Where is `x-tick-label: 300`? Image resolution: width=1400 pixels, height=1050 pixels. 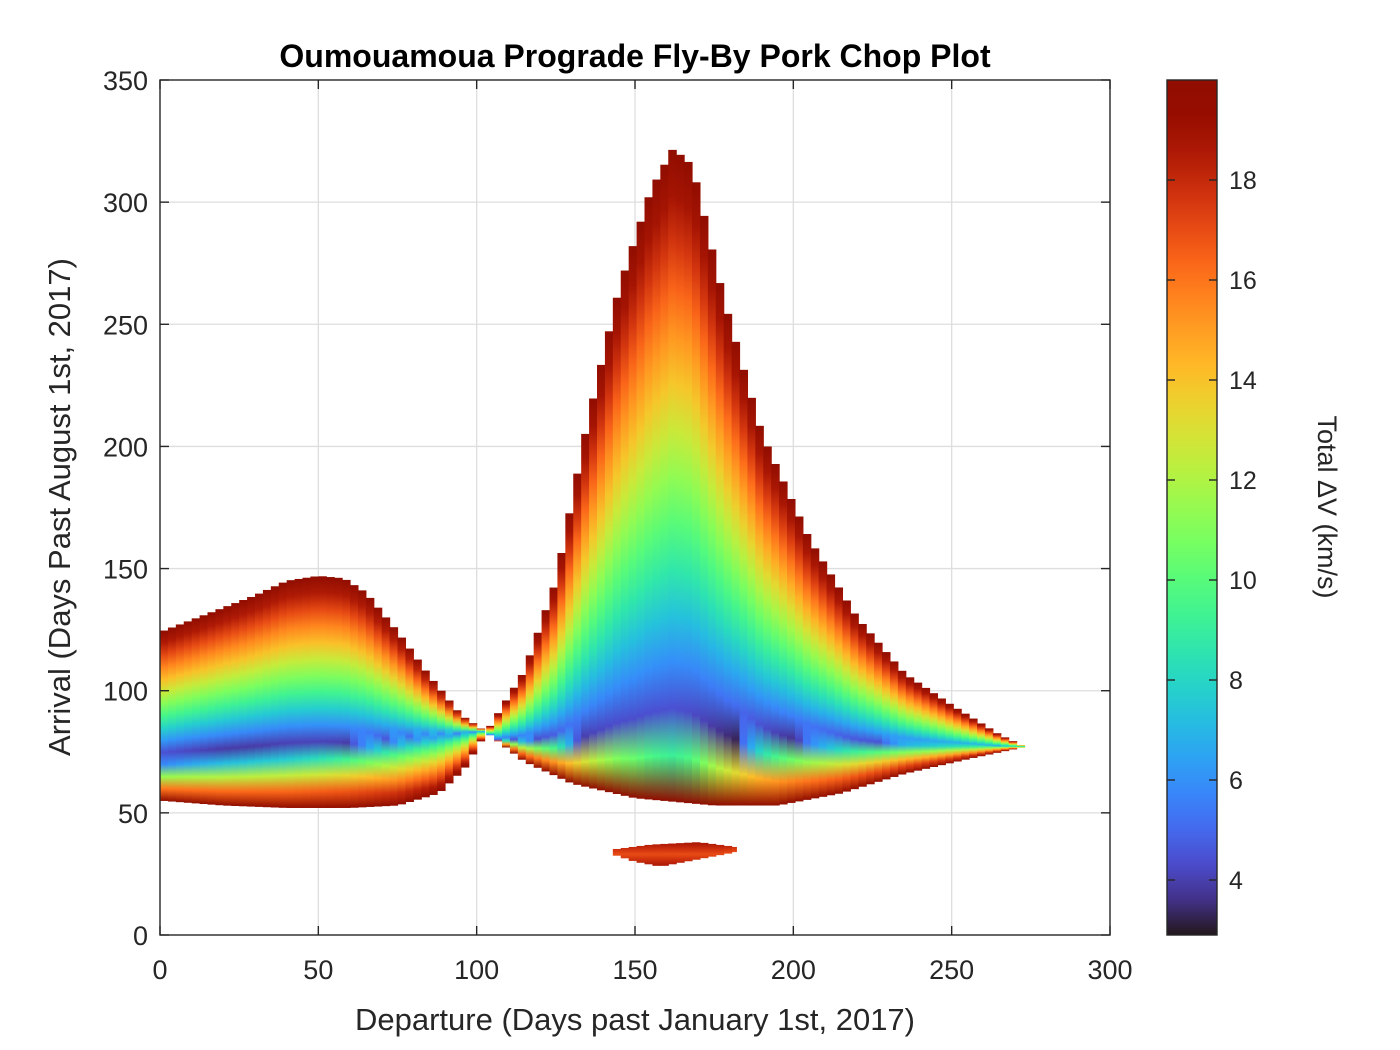 x-tick-label: 300 is located at coordinates (1109, 970).